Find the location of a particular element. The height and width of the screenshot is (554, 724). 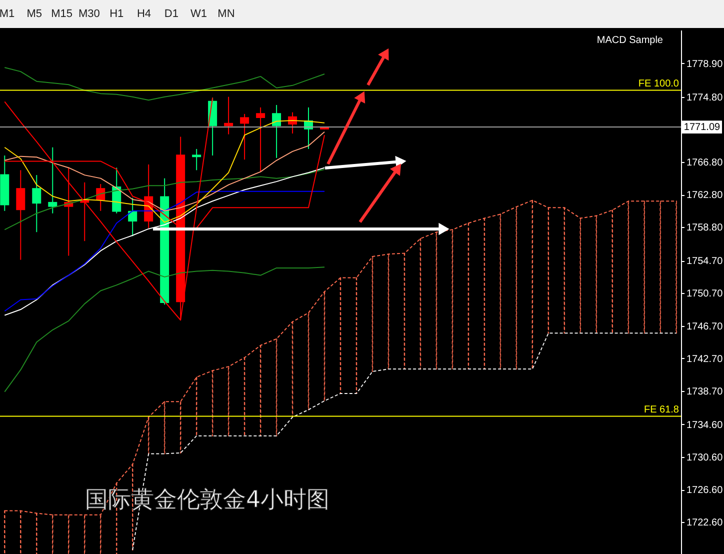

y-tick-label: 1746.70 is located at coordinates (705, 326).